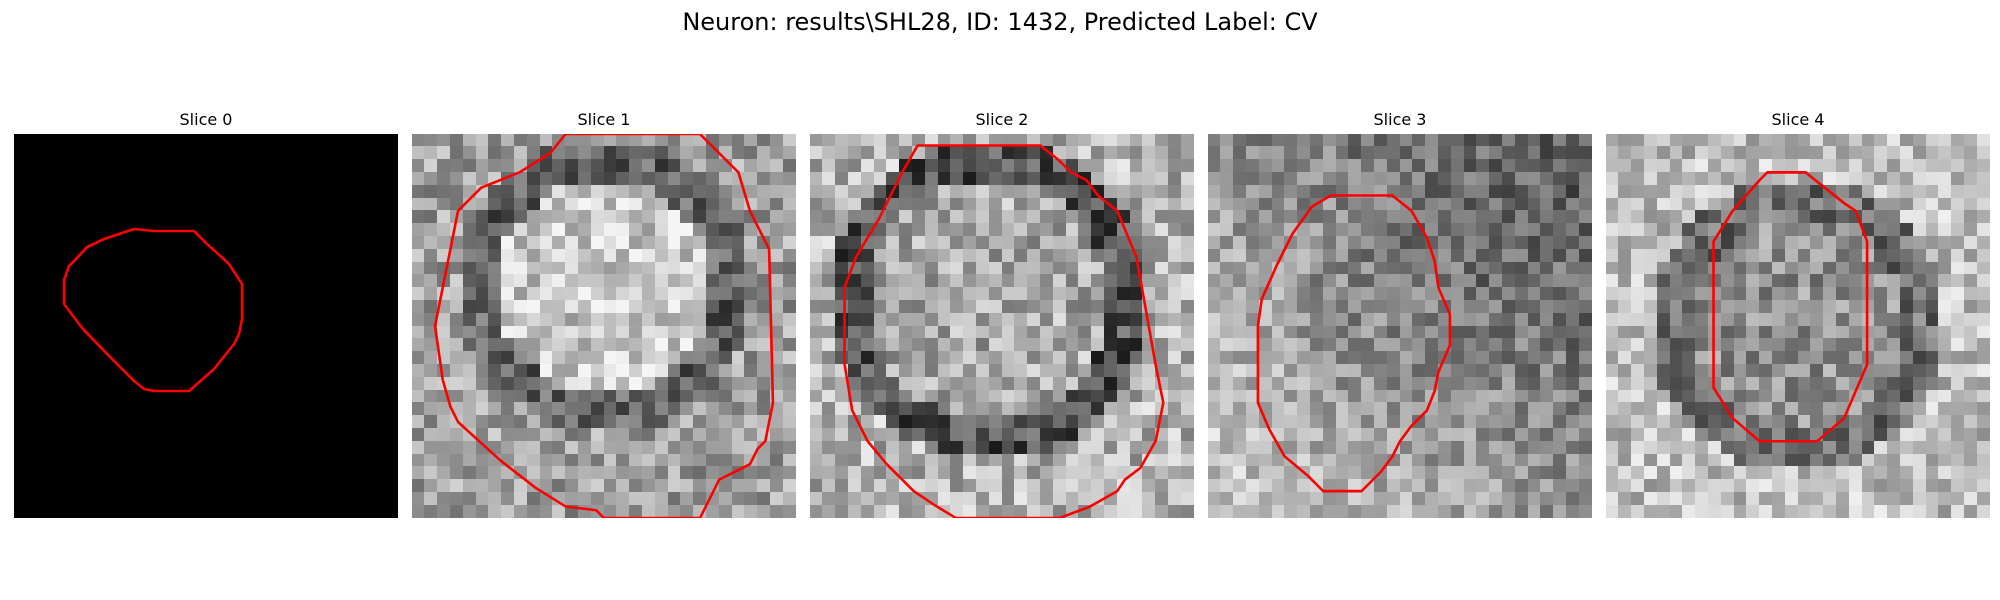 Image resolution: width=2000 pixels, height=600 pixels. I want to click on slice-panel-4: Slice 4, so click(1798, 314).